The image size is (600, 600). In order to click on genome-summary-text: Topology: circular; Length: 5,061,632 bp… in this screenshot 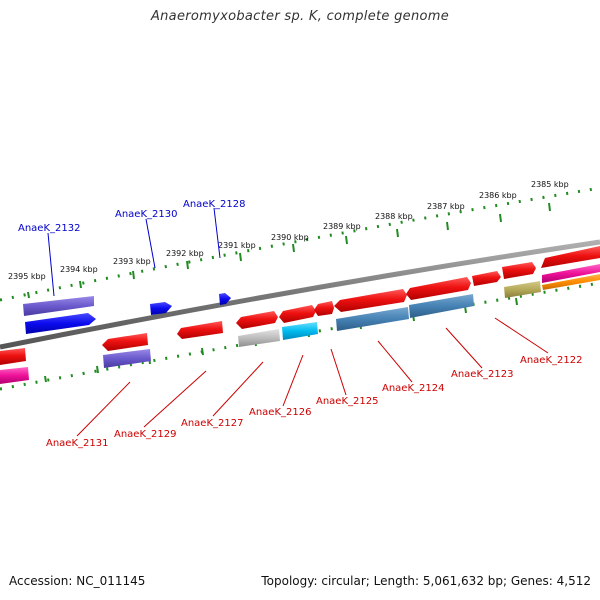, I will do `click(426, 581)`.